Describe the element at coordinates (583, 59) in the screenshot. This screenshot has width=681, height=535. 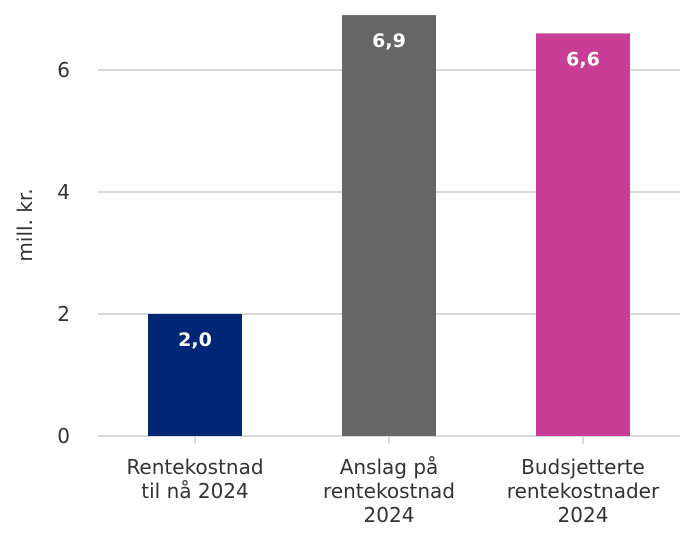
I see `value-label: 6,6` at that location.